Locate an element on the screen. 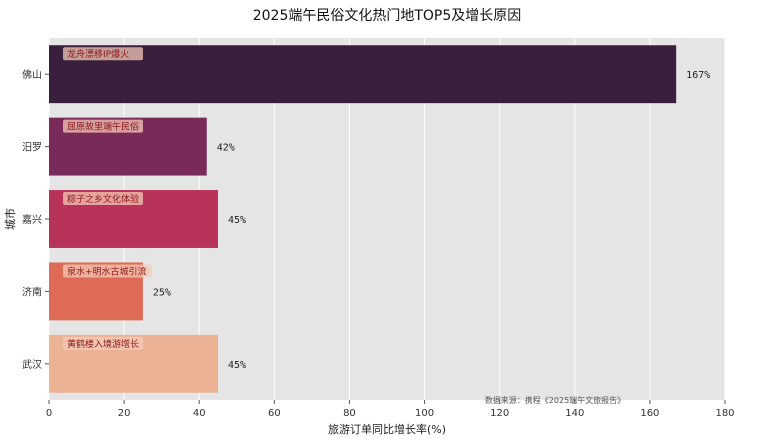 This screenshot has width=774, height=442. value-label: 167% is located at coordinates (698, 75).